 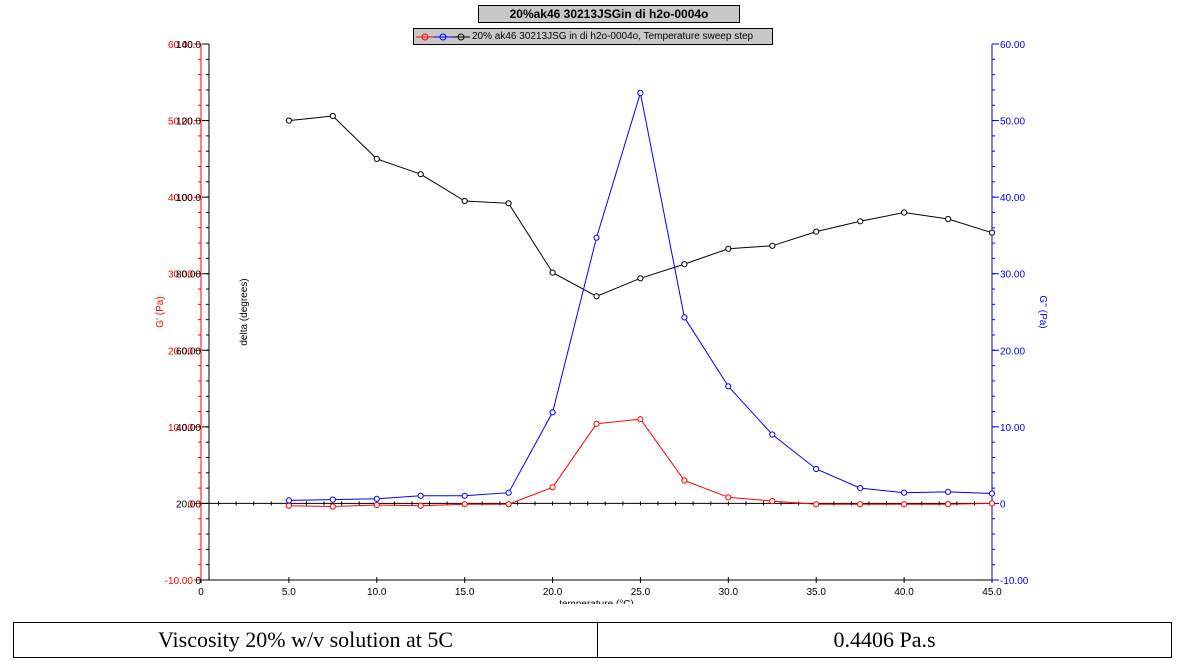 I want to click on right-axis-label: G'' (Pa), so click(x=1042, y=311).